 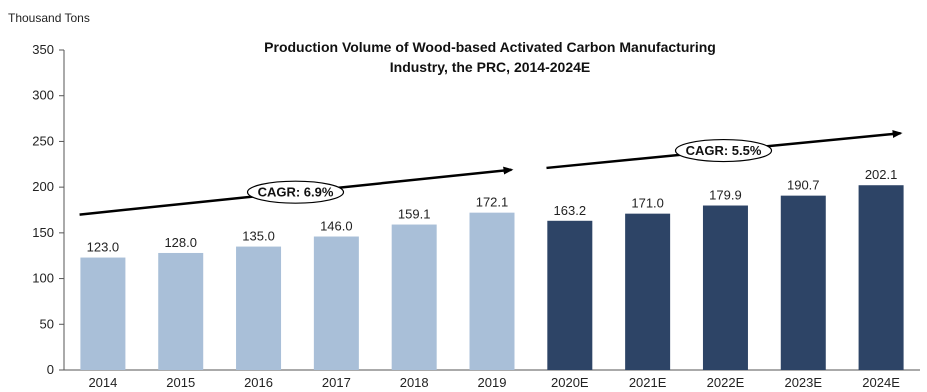 What do you see at coordinates (492, 291) in the screenshot?
I see `bar-2019` at bounding box center [492, 291].